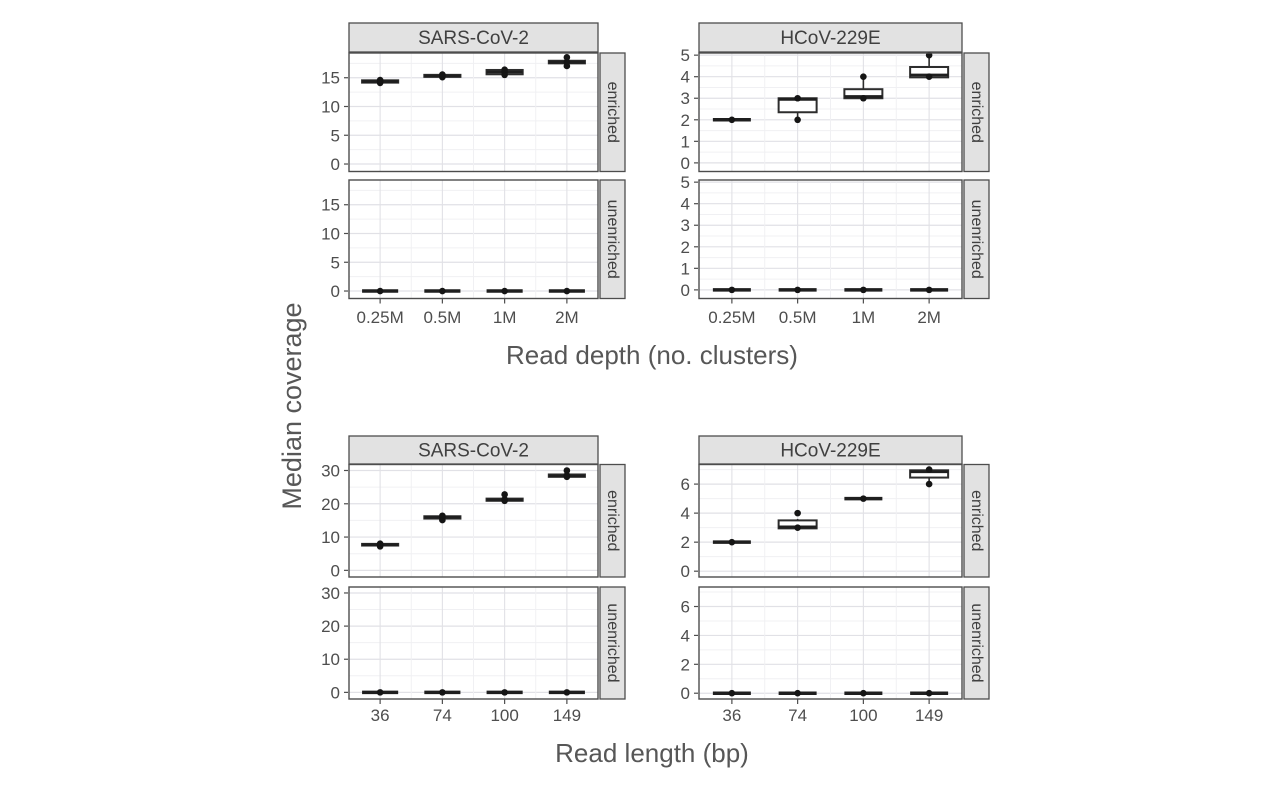 The width and height of the screenshot is (1280, 790). What do you see at coordinates (567, 317) in the screenshot?
I see `x-tick-label: 2M` at bounding box center [567, 317].